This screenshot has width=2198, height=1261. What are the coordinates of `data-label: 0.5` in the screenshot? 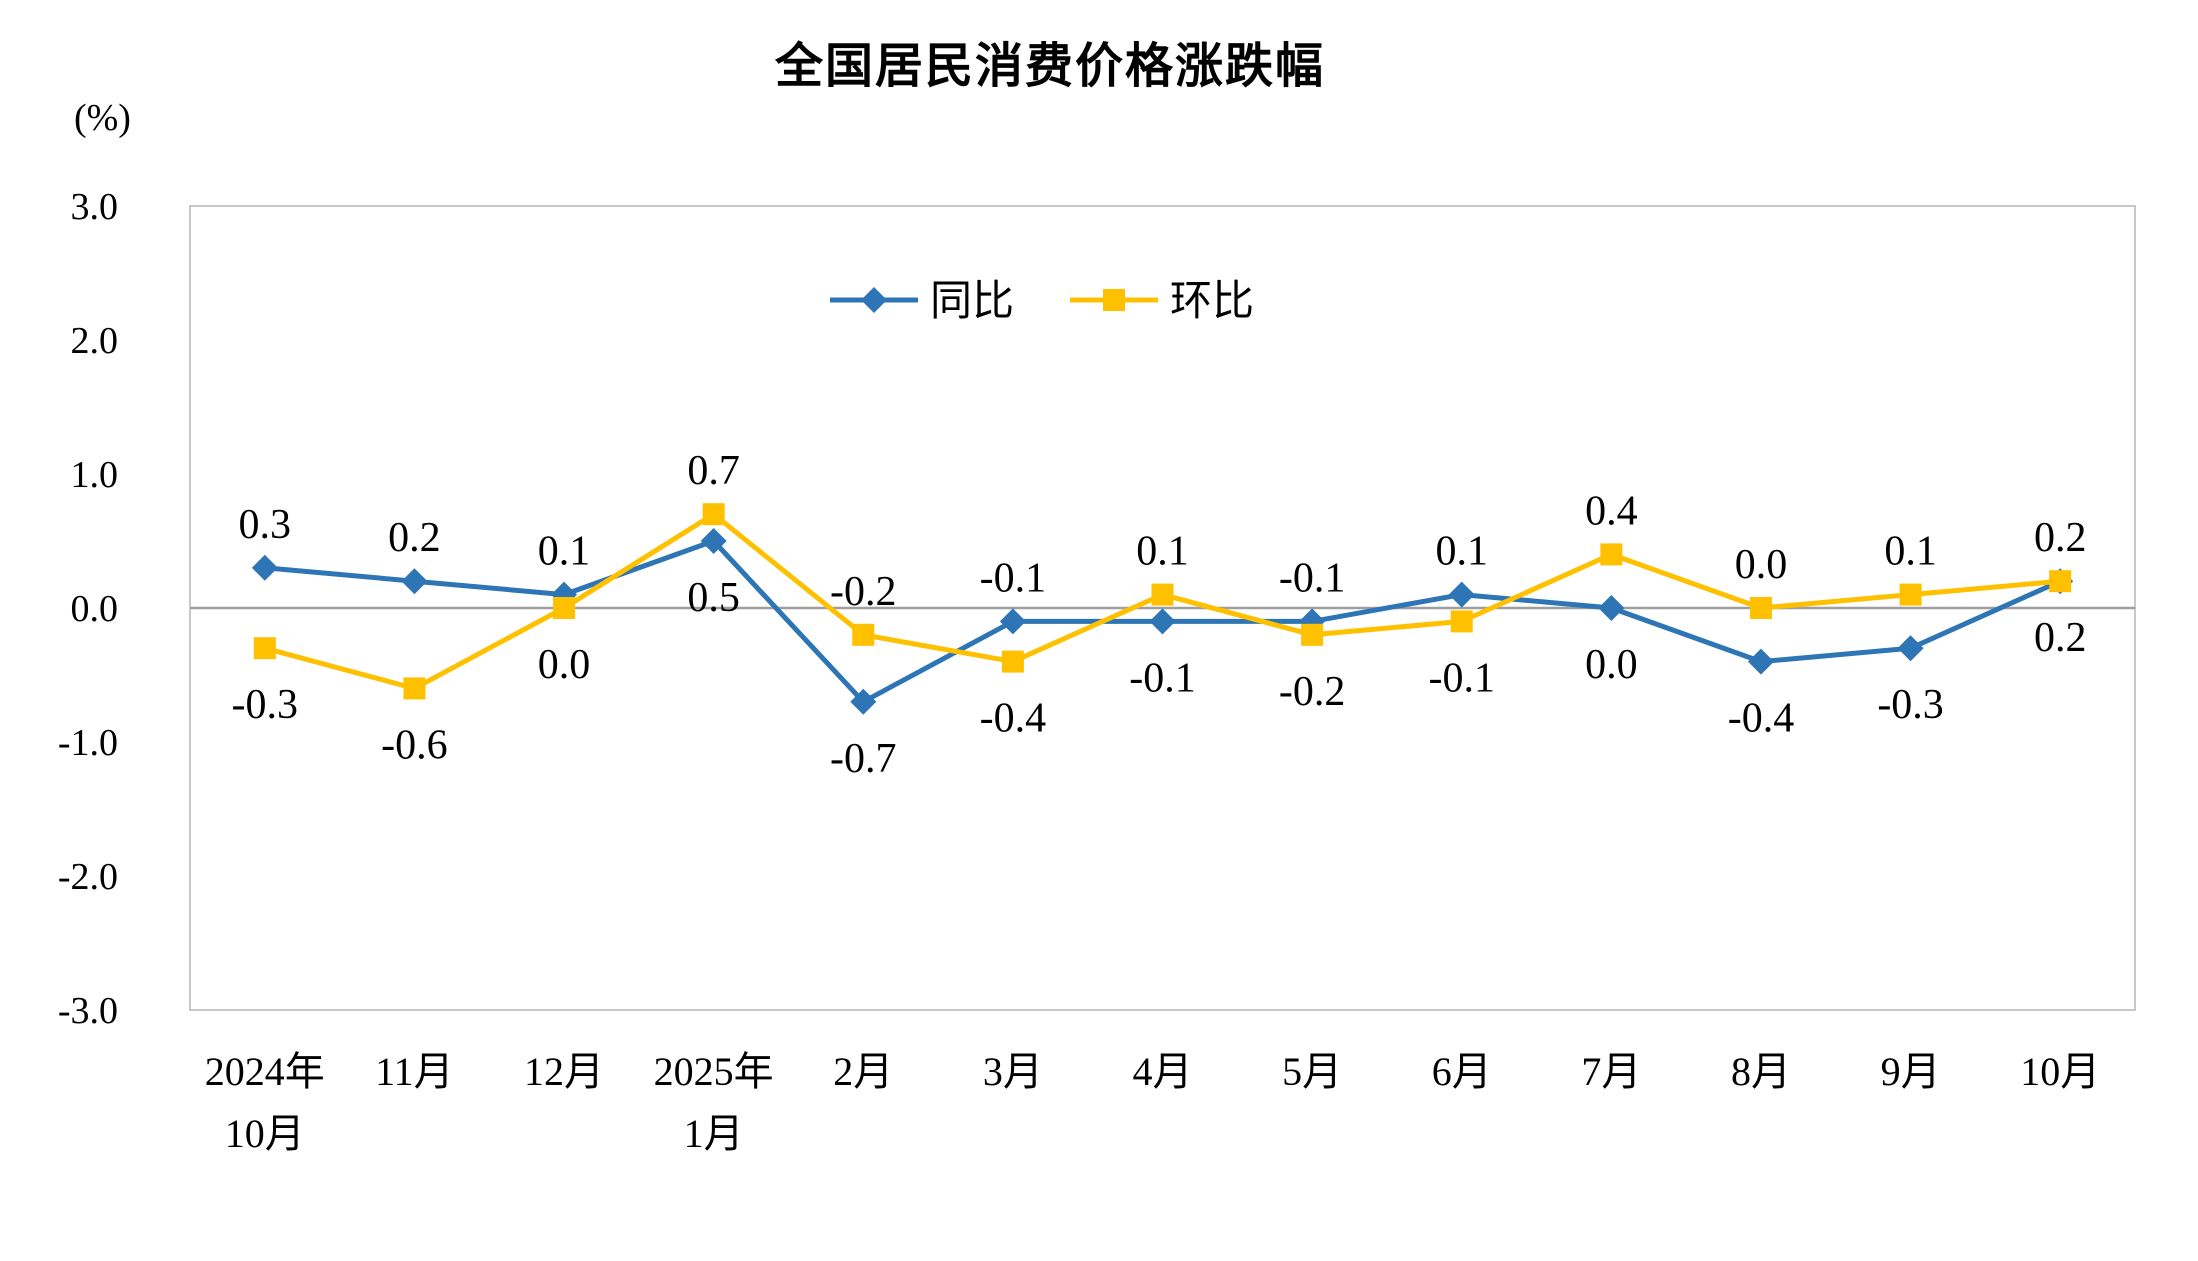 It's located at (713, 598).